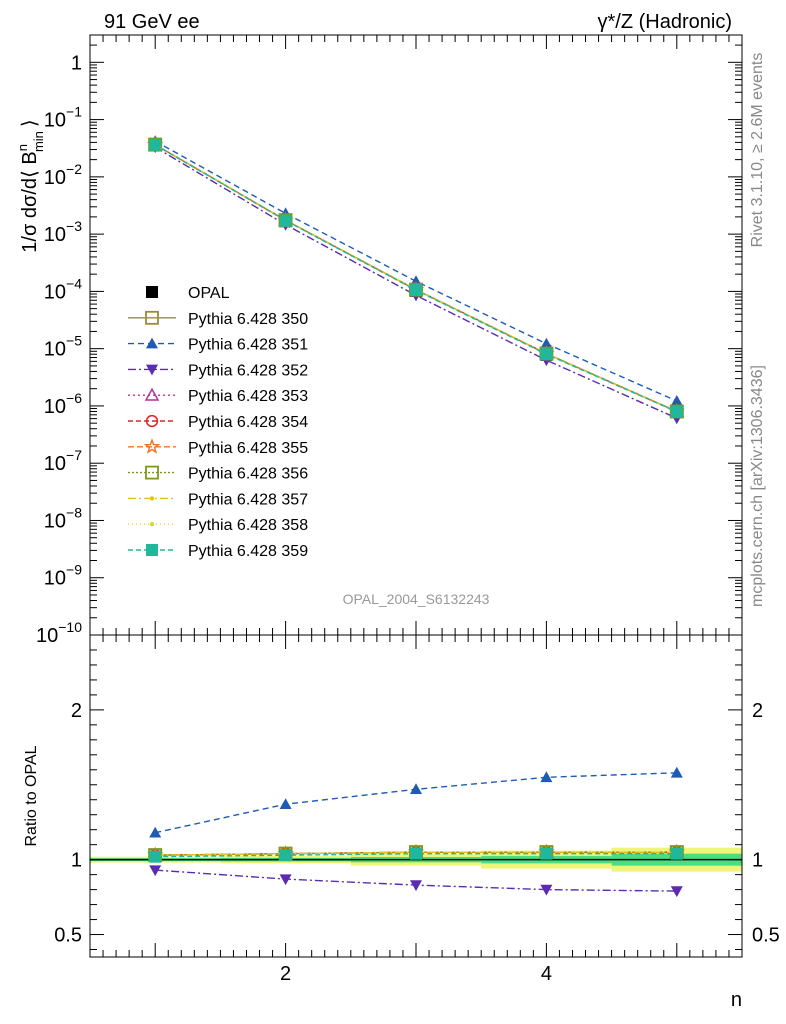 The width and height of the screenshot is (786, 1024). I want to click on ratio-y-tick-label: 2, so click(76, 711).